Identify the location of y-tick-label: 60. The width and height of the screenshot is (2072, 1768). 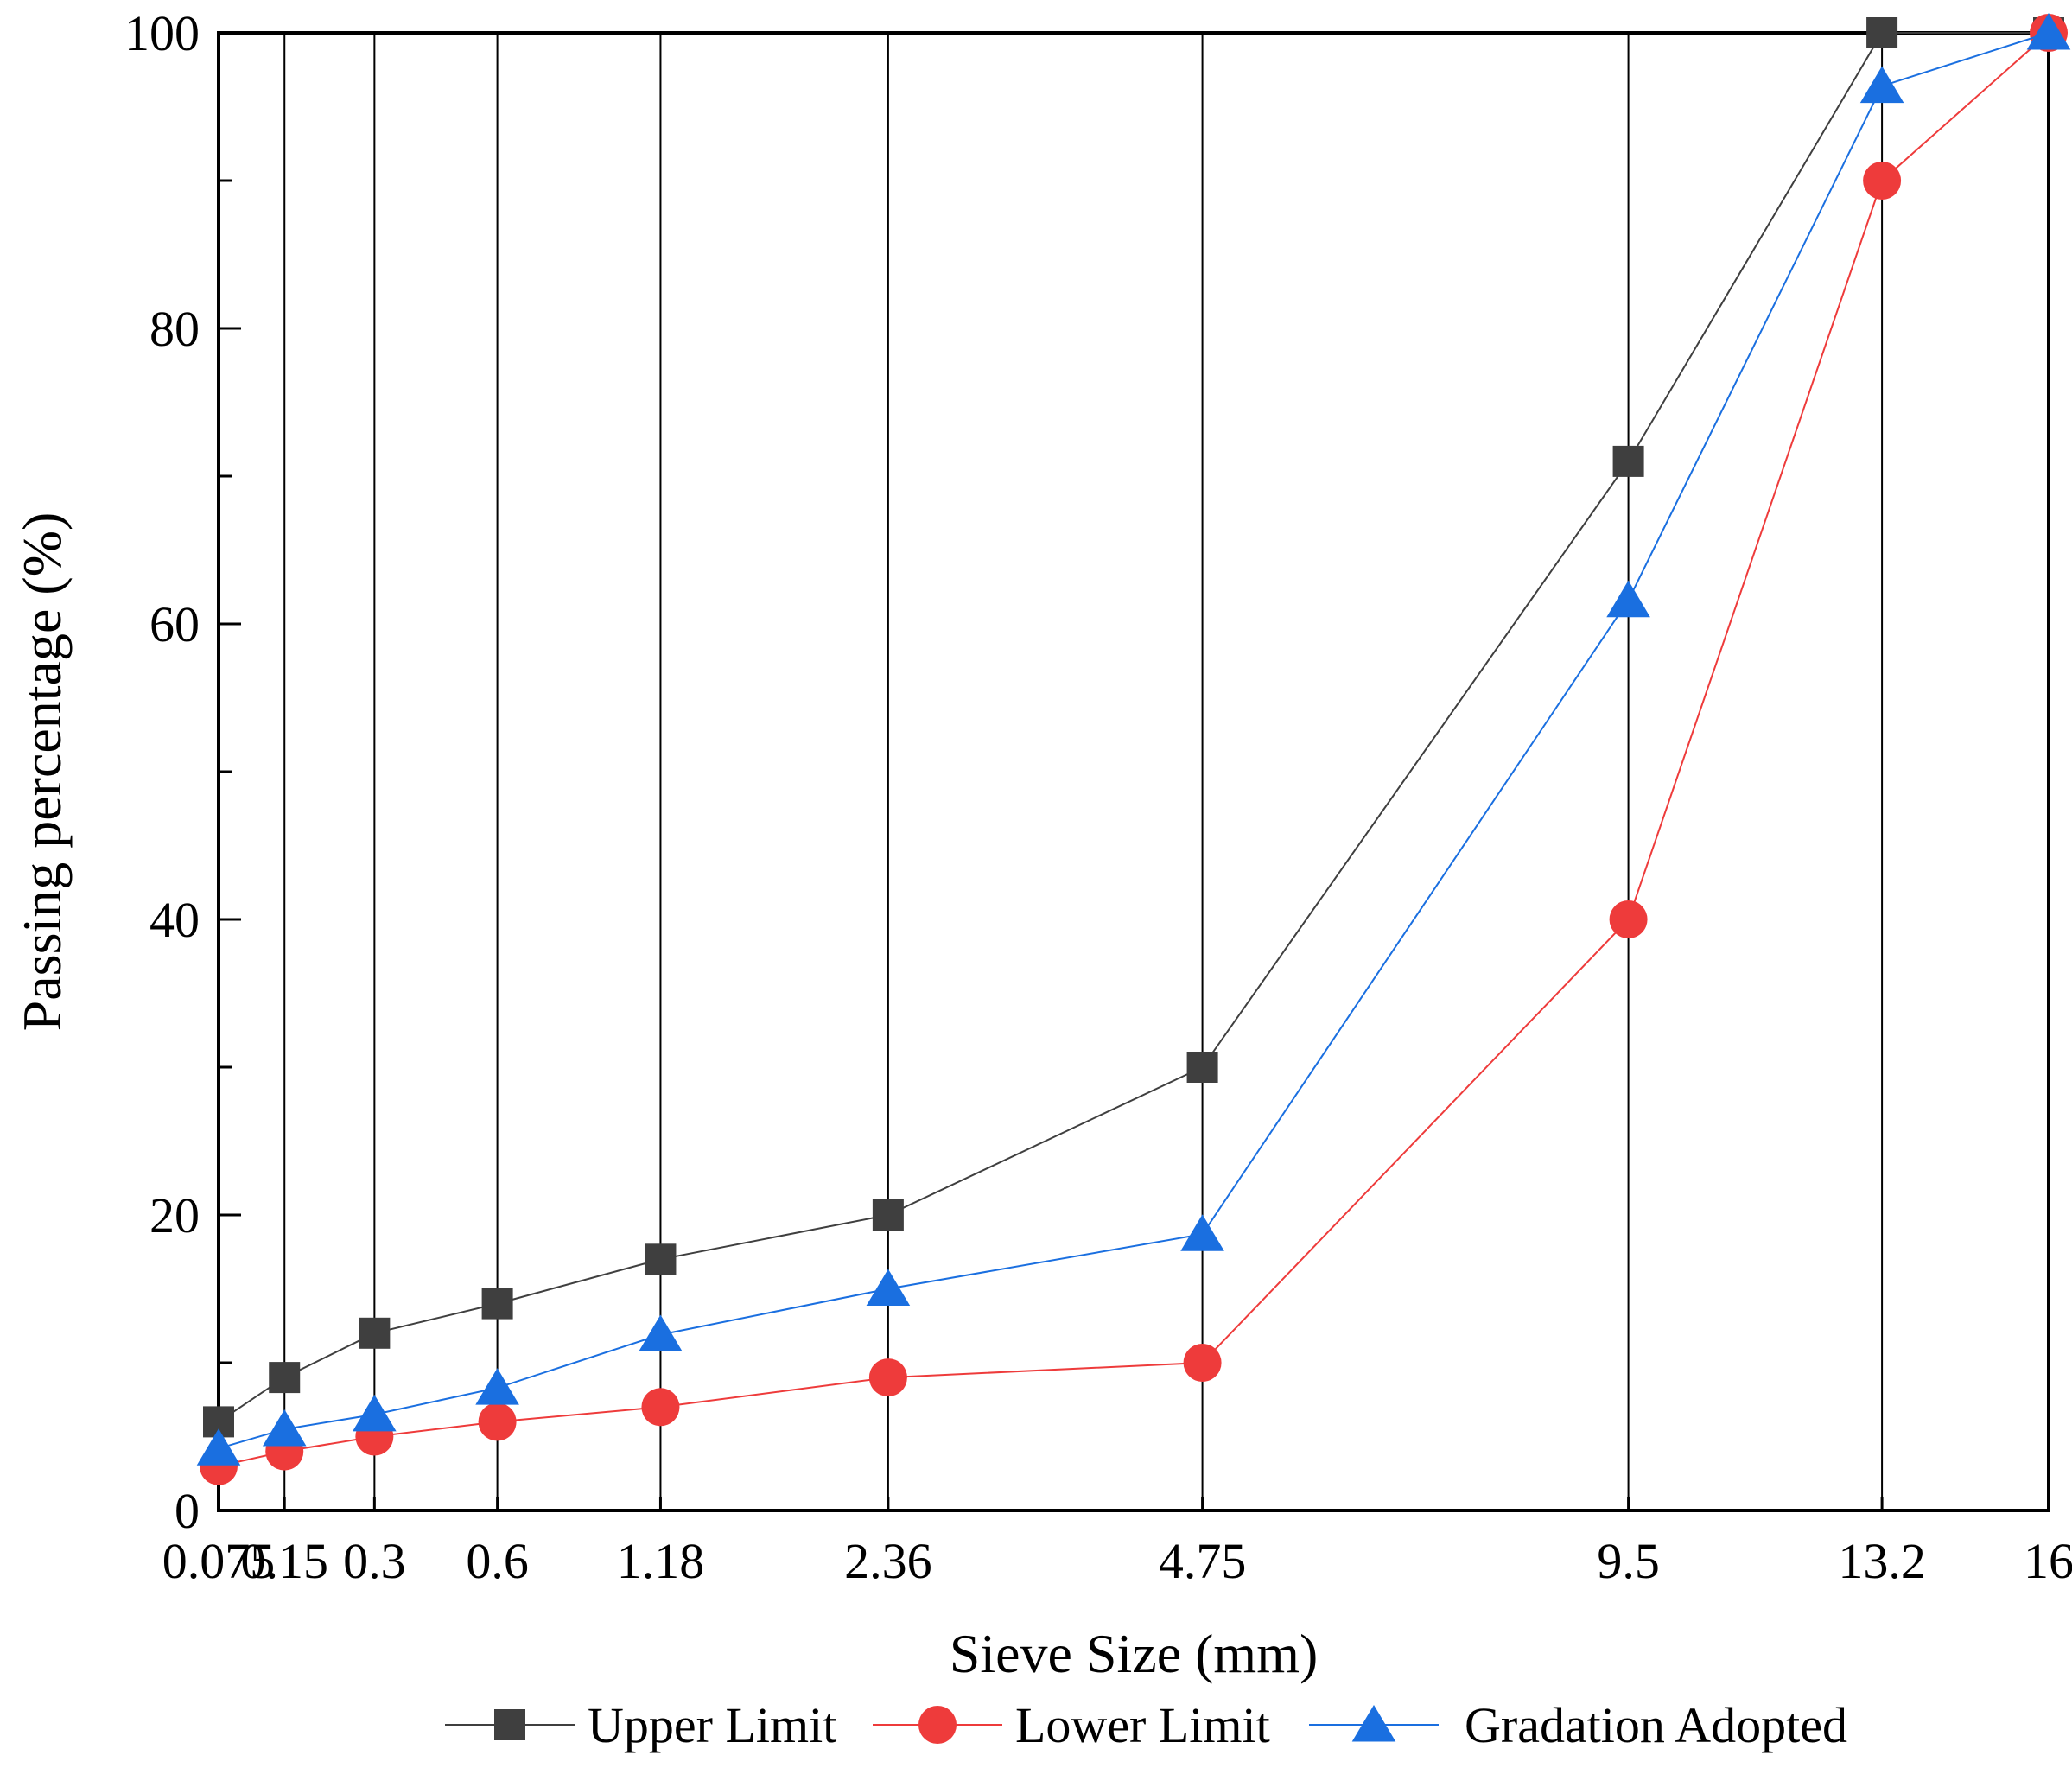
(174, 624).